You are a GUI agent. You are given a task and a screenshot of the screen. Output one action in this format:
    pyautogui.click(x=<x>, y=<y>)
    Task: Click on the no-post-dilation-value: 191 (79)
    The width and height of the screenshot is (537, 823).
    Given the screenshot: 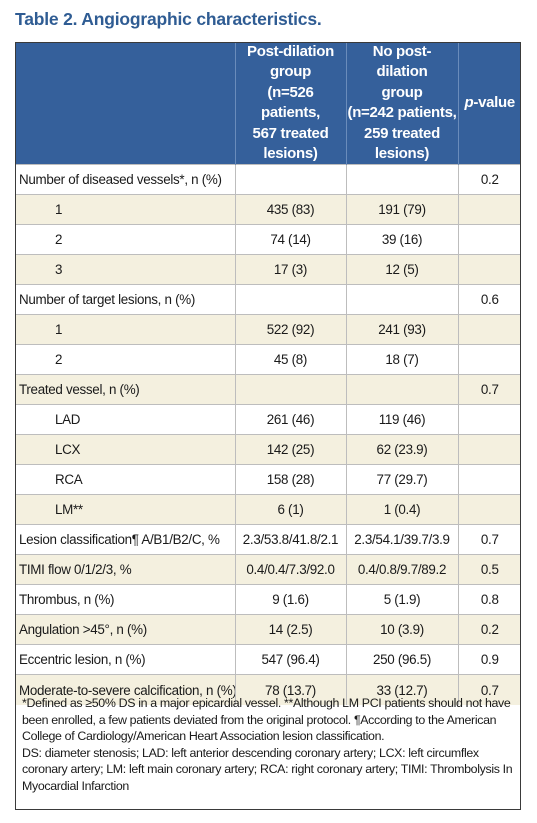 What is the action you would take?
    pyautogui.click(x=402, y=209)
    